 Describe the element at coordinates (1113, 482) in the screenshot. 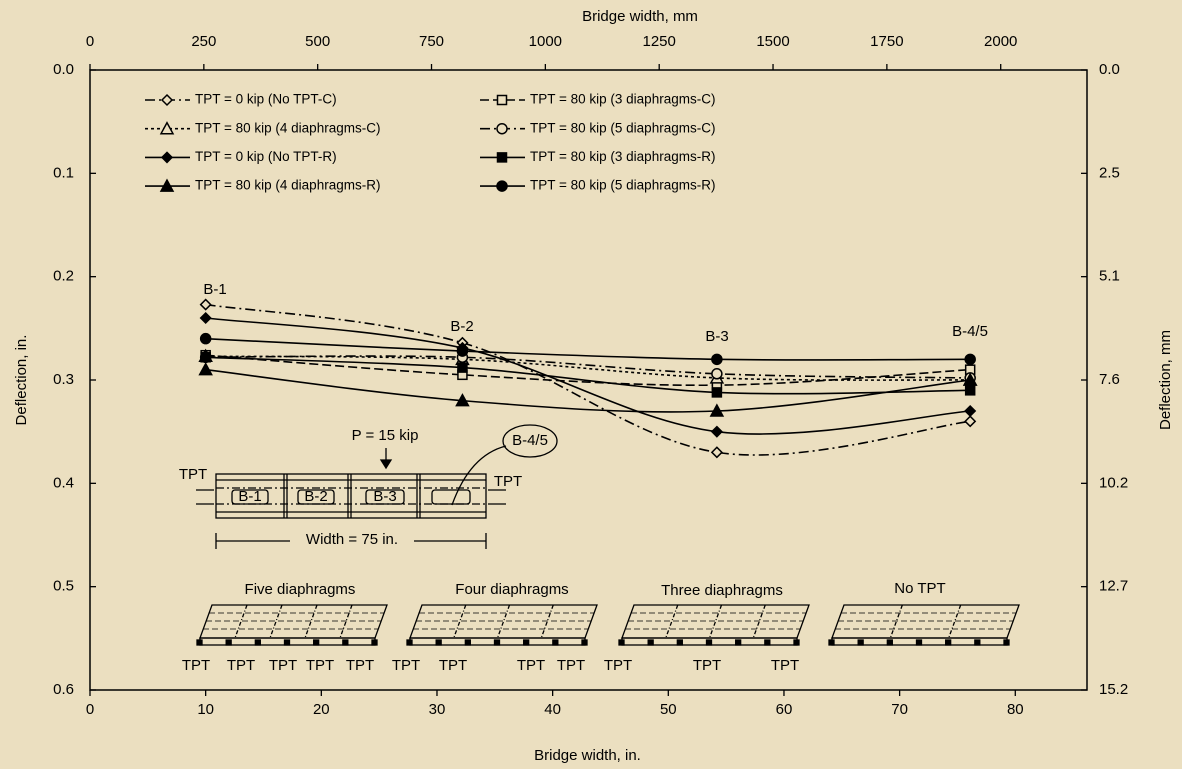

I see `y2-tick-label: 10.2` at that location.